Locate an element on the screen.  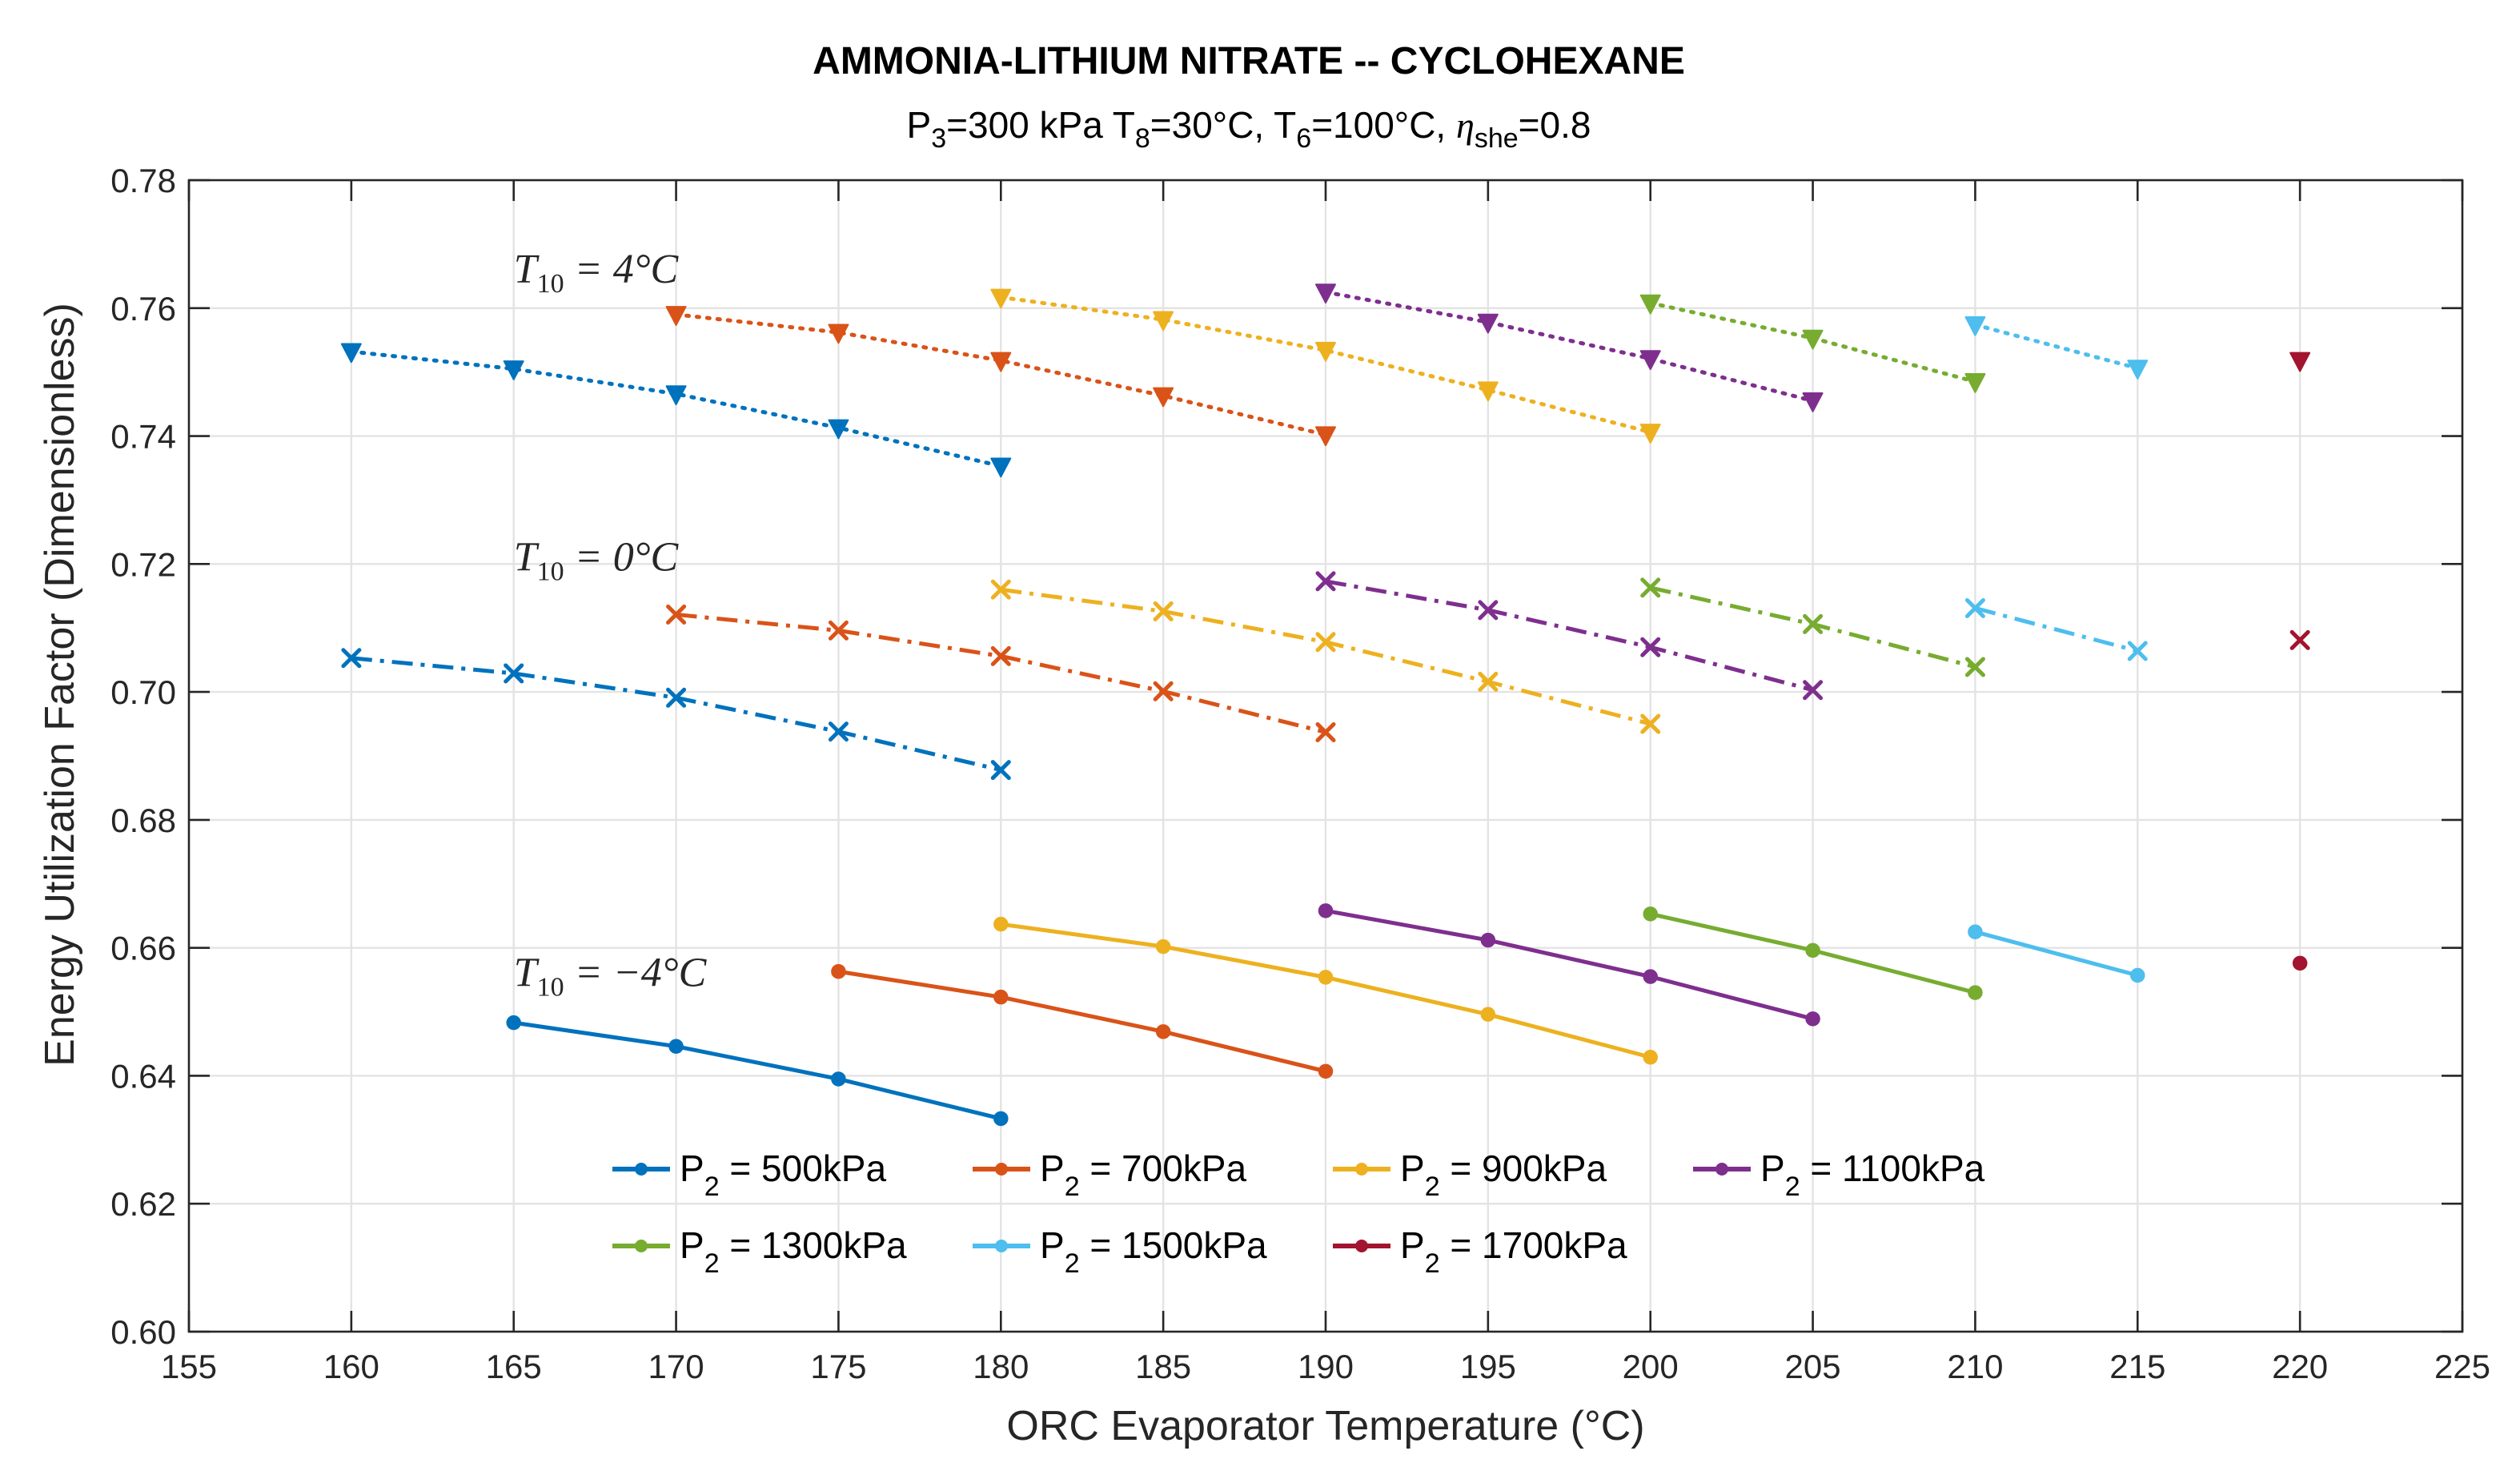
legend-item: P2 = 900kPa is located at coordinates (1470, 1174).